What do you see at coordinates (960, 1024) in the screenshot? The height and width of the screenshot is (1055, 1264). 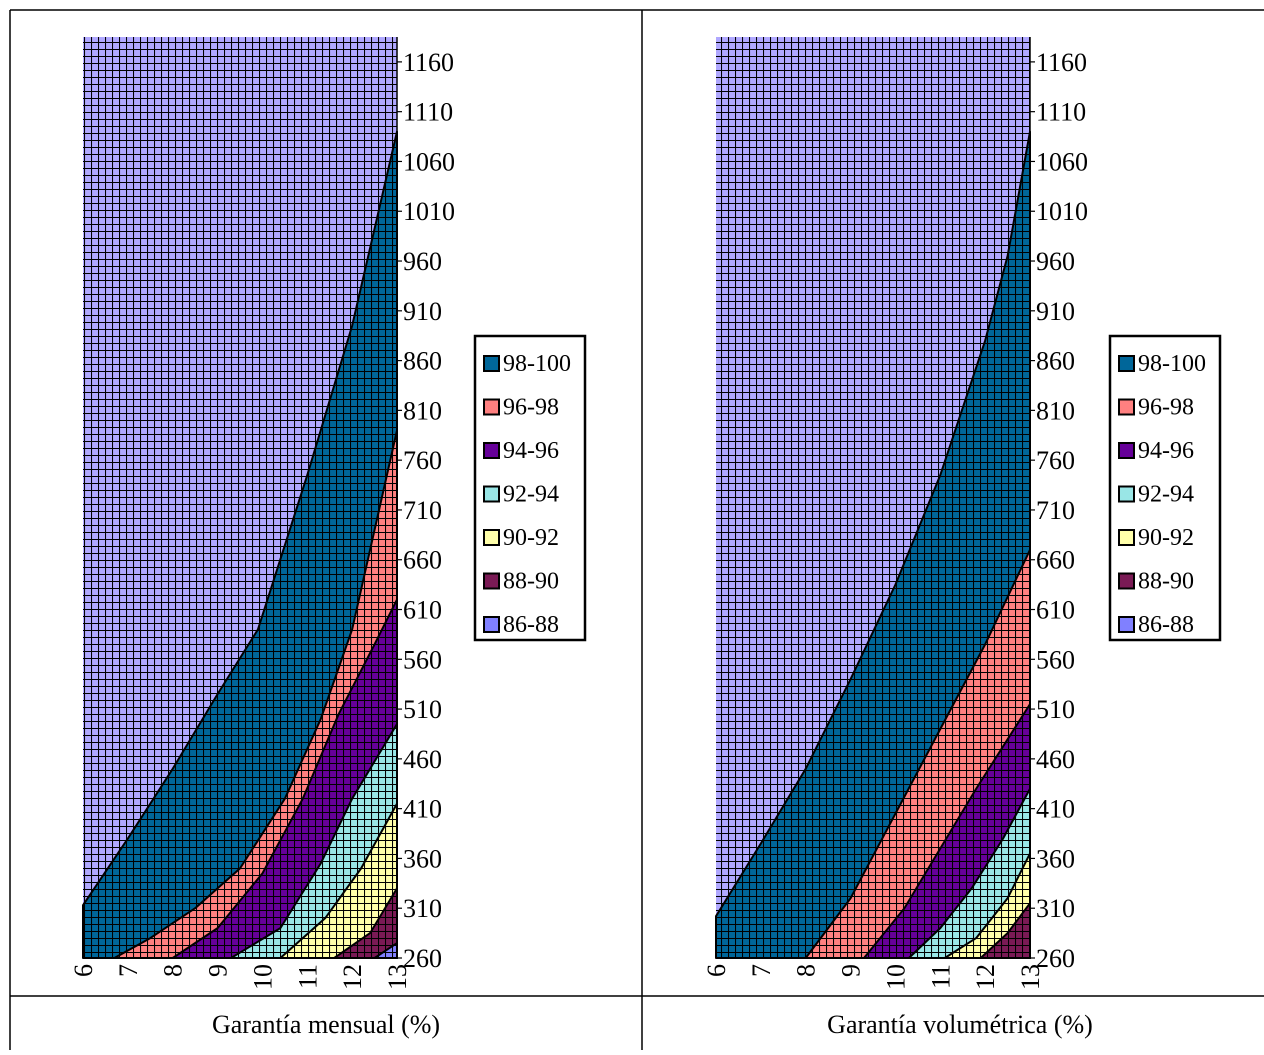 I see `x-axis-label-right: Garantía volumétrica (%)` at bounding box center [960, 1024].